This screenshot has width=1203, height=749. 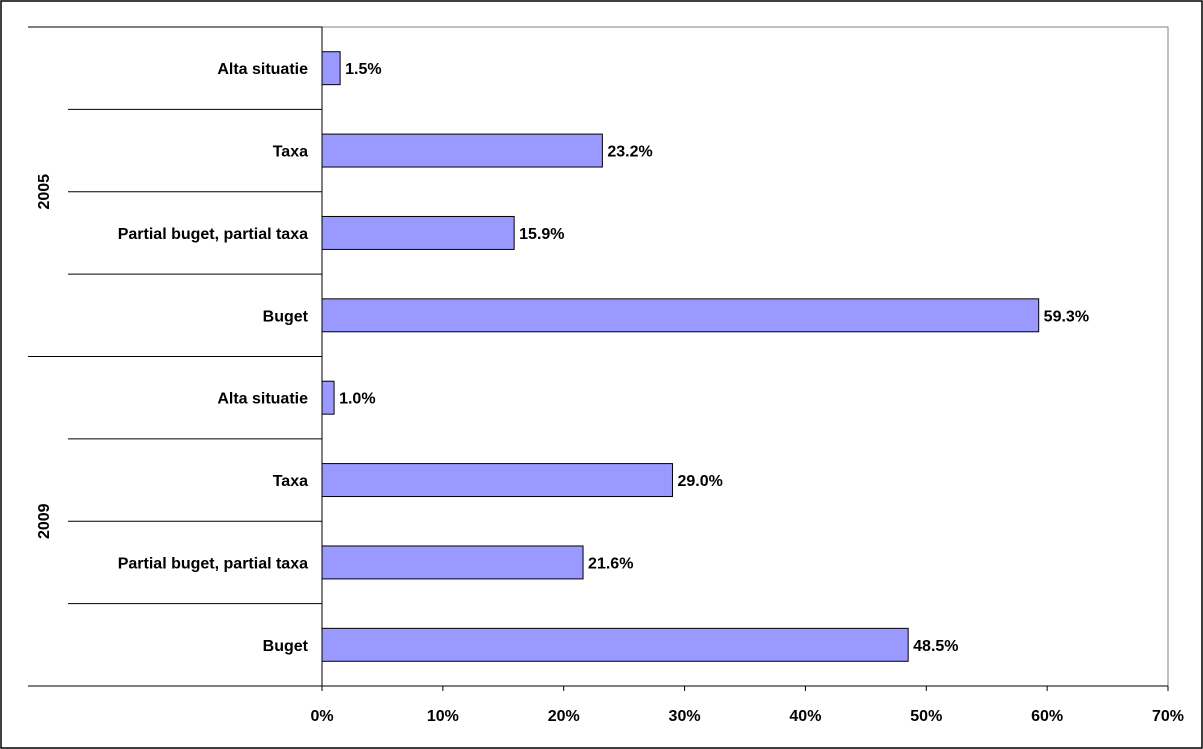 I want to click on x-tick-label: 50%, so click(x=926, y=716).